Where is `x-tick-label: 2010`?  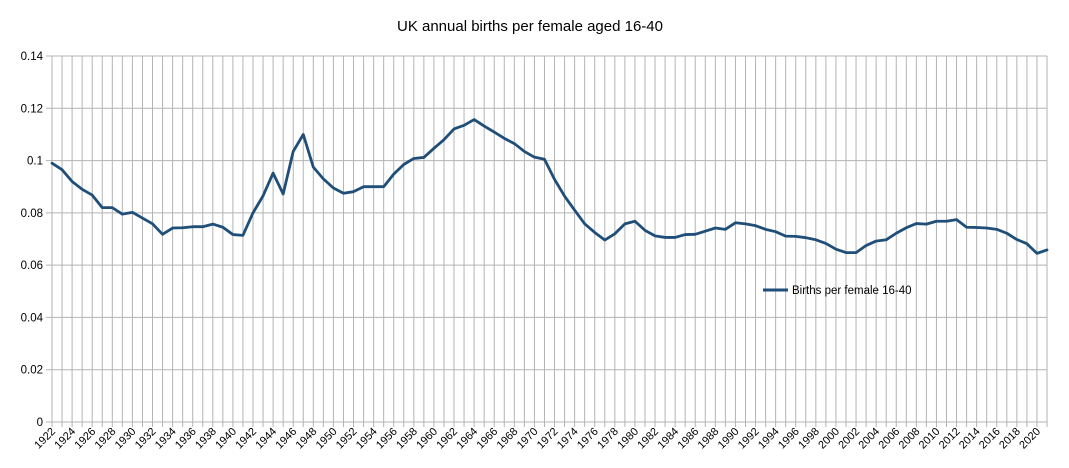
x-tick-label: 2010 is located at coordinates (930, 439).